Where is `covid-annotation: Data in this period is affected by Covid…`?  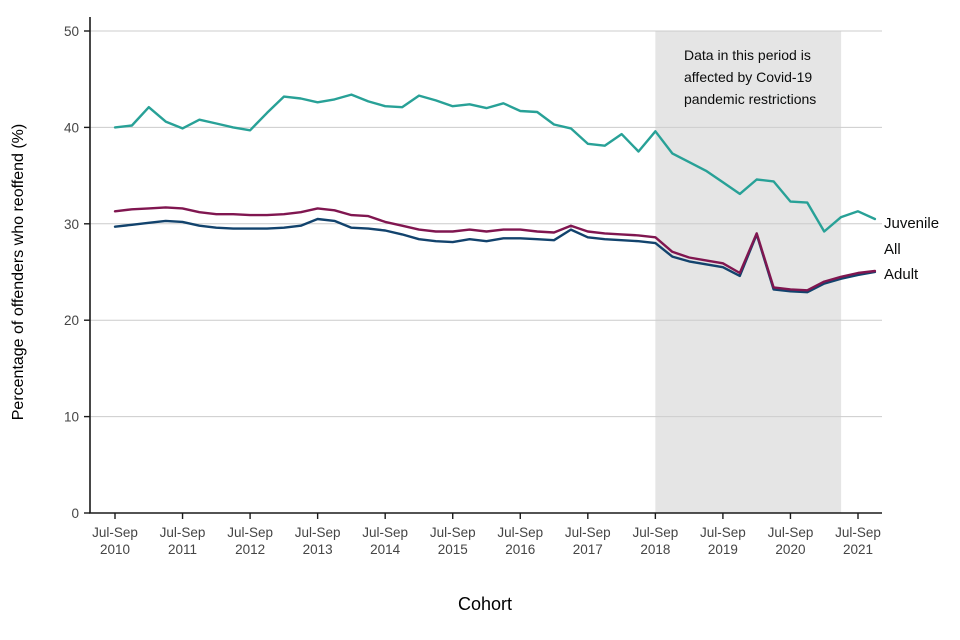
covid-annotation: Data in this period is affected by Covid… is located at coordinates (750, 77).